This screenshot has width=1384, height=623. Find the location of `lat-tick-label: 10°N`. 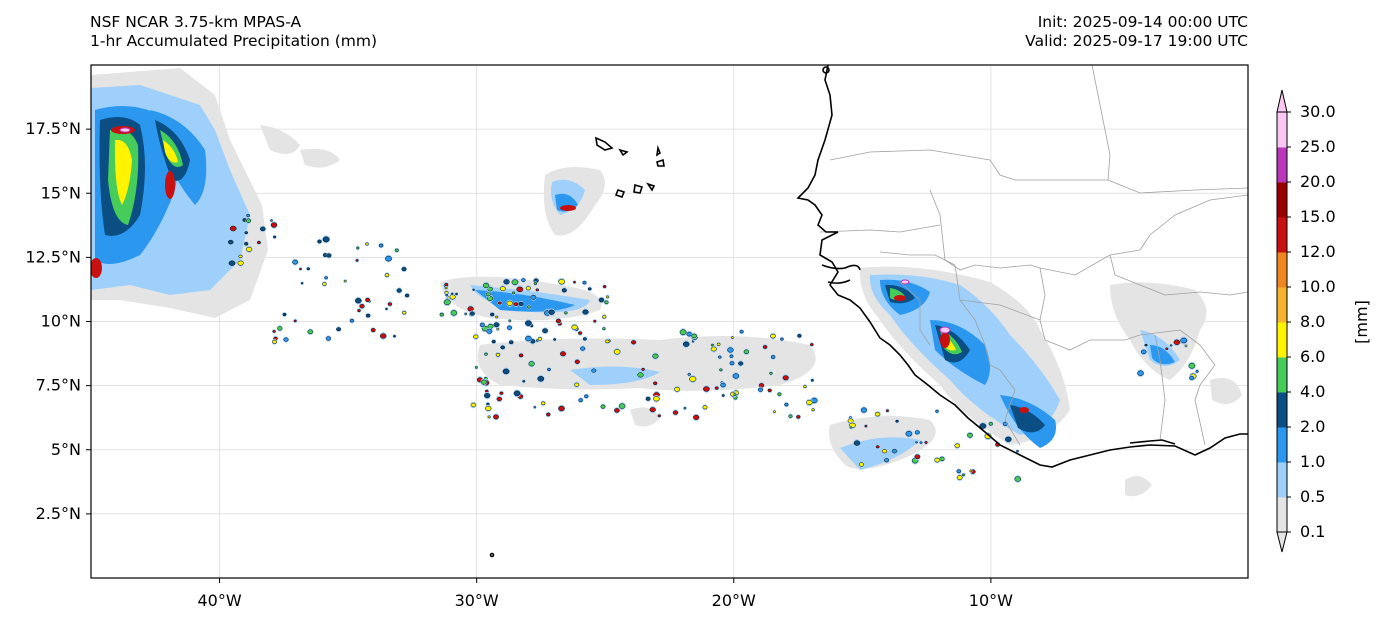

lat-tick-label: 10°N is located at coordinates (61, 321).